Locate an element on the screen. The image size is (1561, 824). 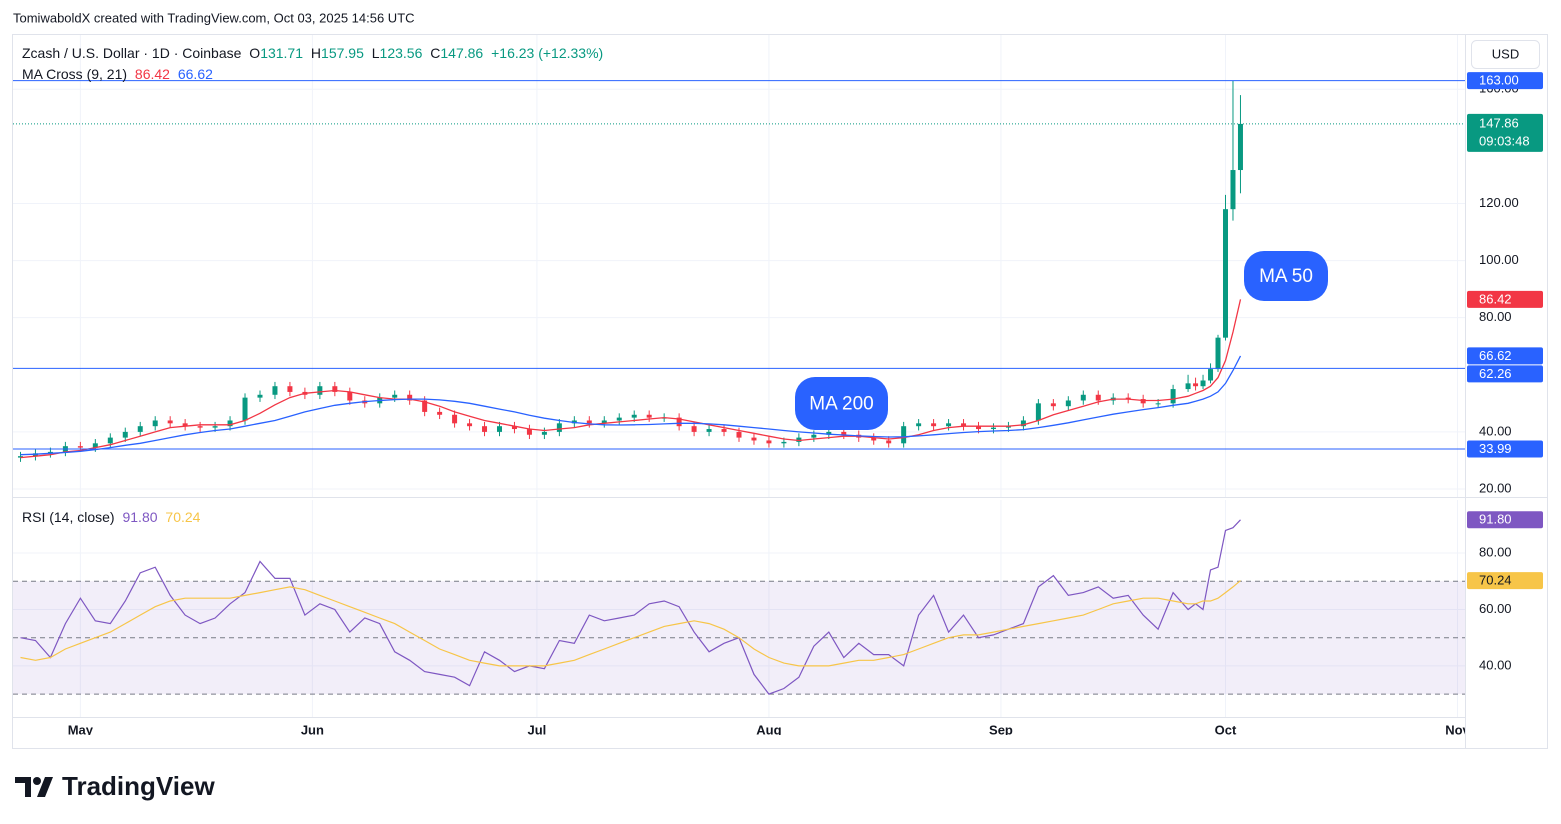
x-tick-label: Jun is located at coordinates (312, 729).